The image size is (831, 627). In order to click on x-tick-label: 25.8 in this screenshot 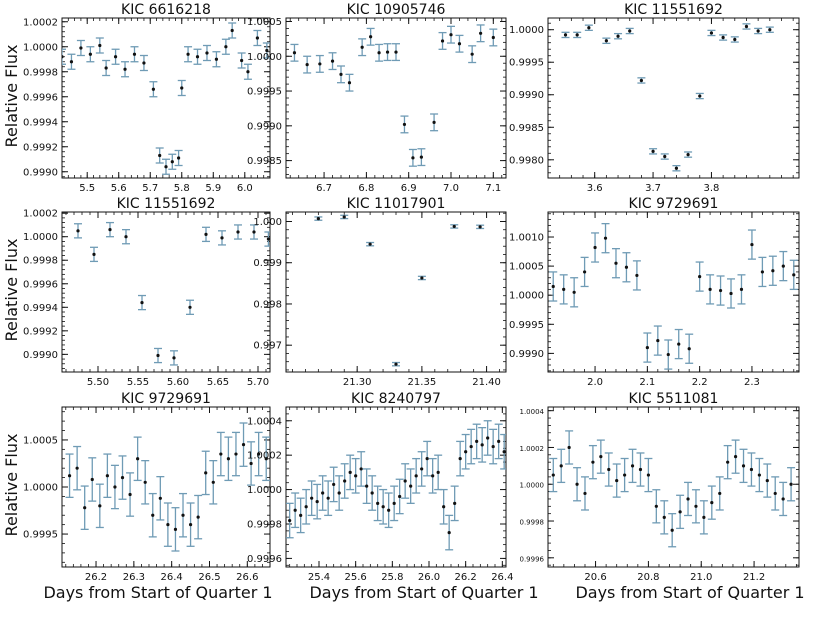, I will do `click(392, 577)`.